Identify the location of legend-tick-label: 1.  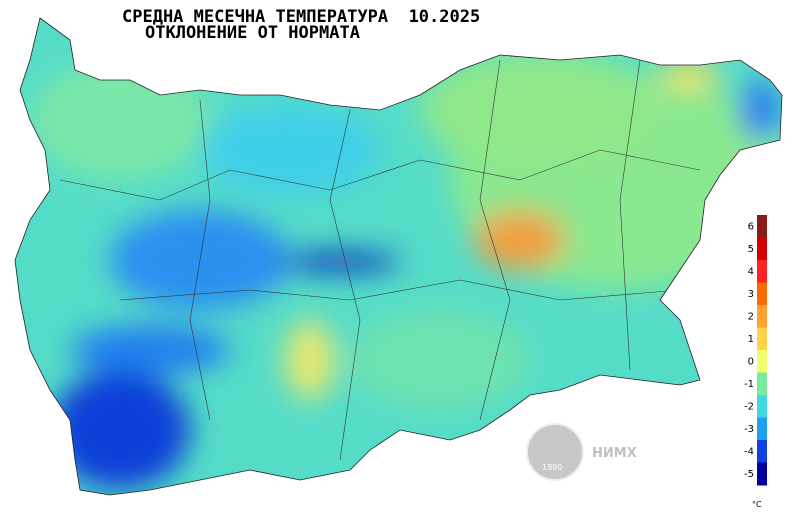
(751, 339).